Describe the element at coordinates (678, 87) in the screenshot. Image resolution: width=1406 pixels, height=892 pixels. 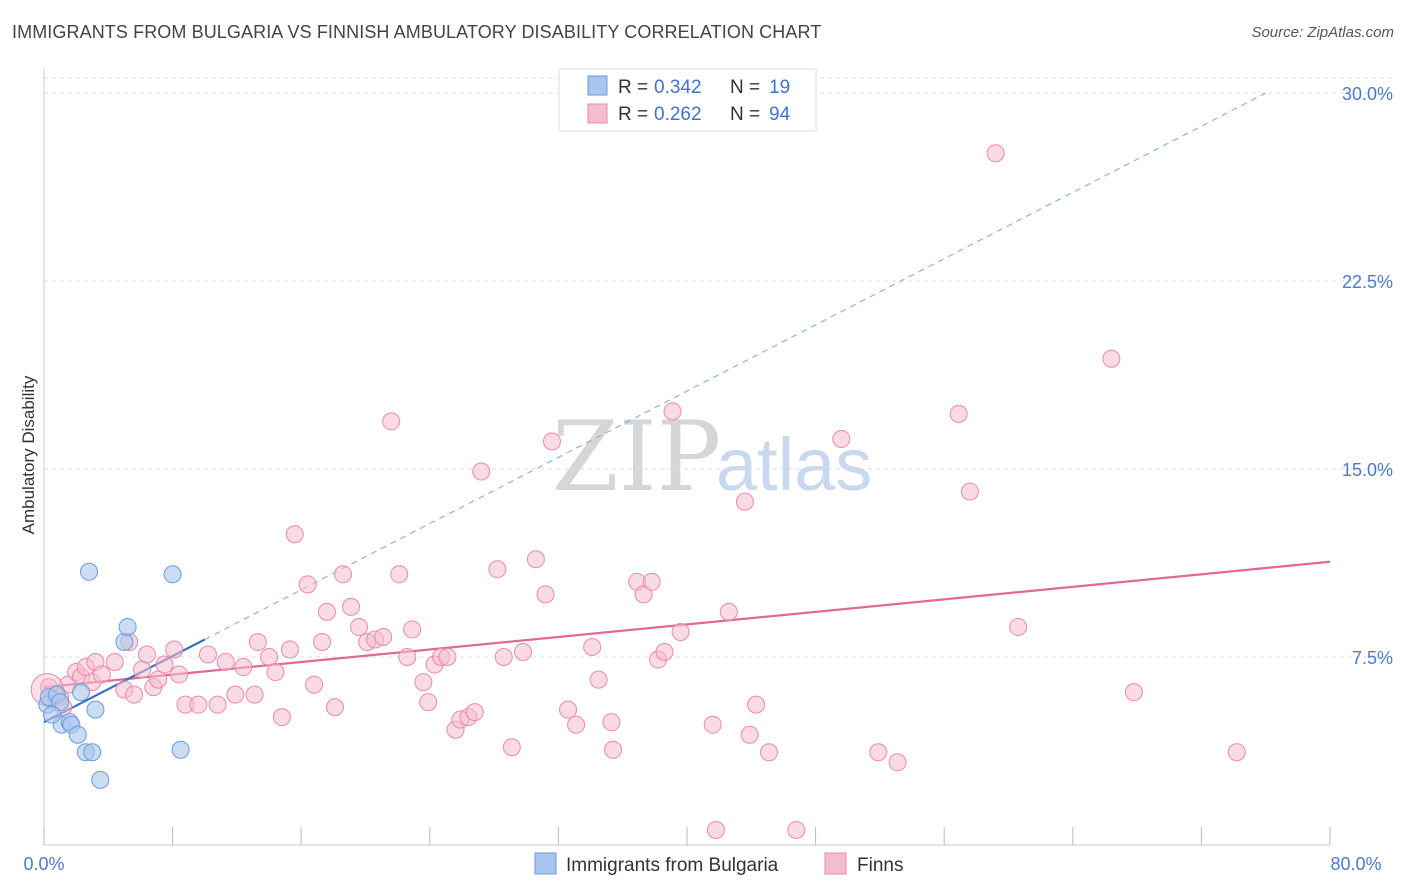
I see `legend-r-value-1: 0.342` at that location.